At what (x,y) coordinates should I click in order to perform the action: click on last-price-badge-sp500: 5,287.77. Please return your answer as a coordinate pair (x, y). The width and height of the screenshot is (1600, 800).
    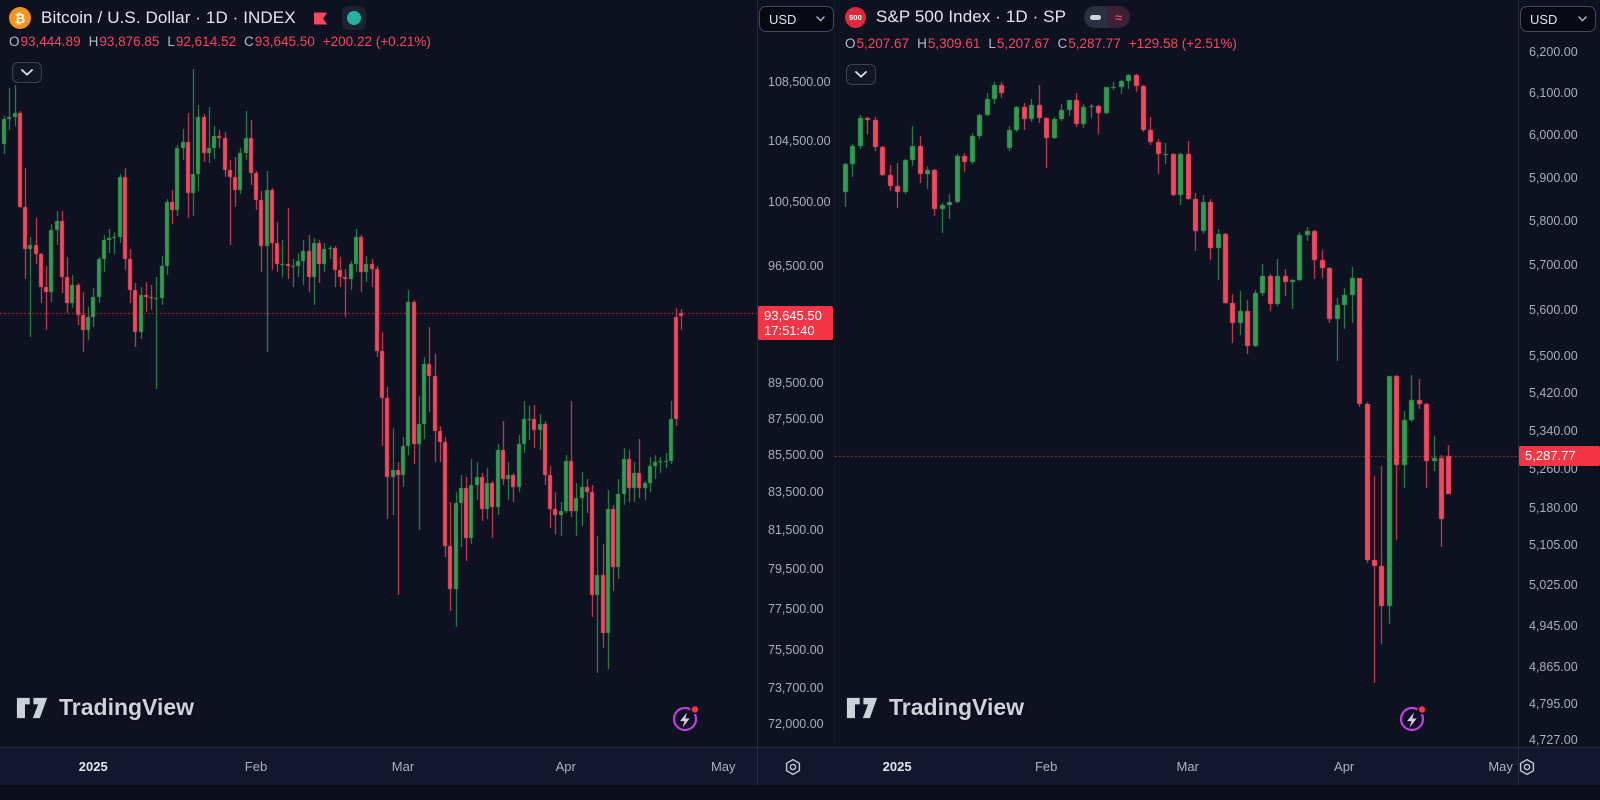
    Looking at the image, I should click on (1559, 456).